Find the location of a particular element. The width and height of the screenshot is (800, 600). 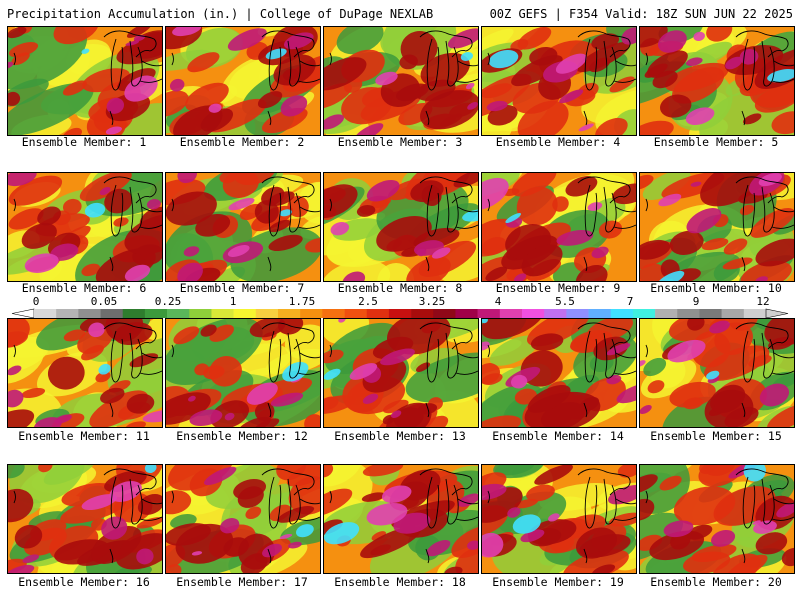

ensemble-member-label: Ensemble Member: 2 is located at coordinates (242, 142).